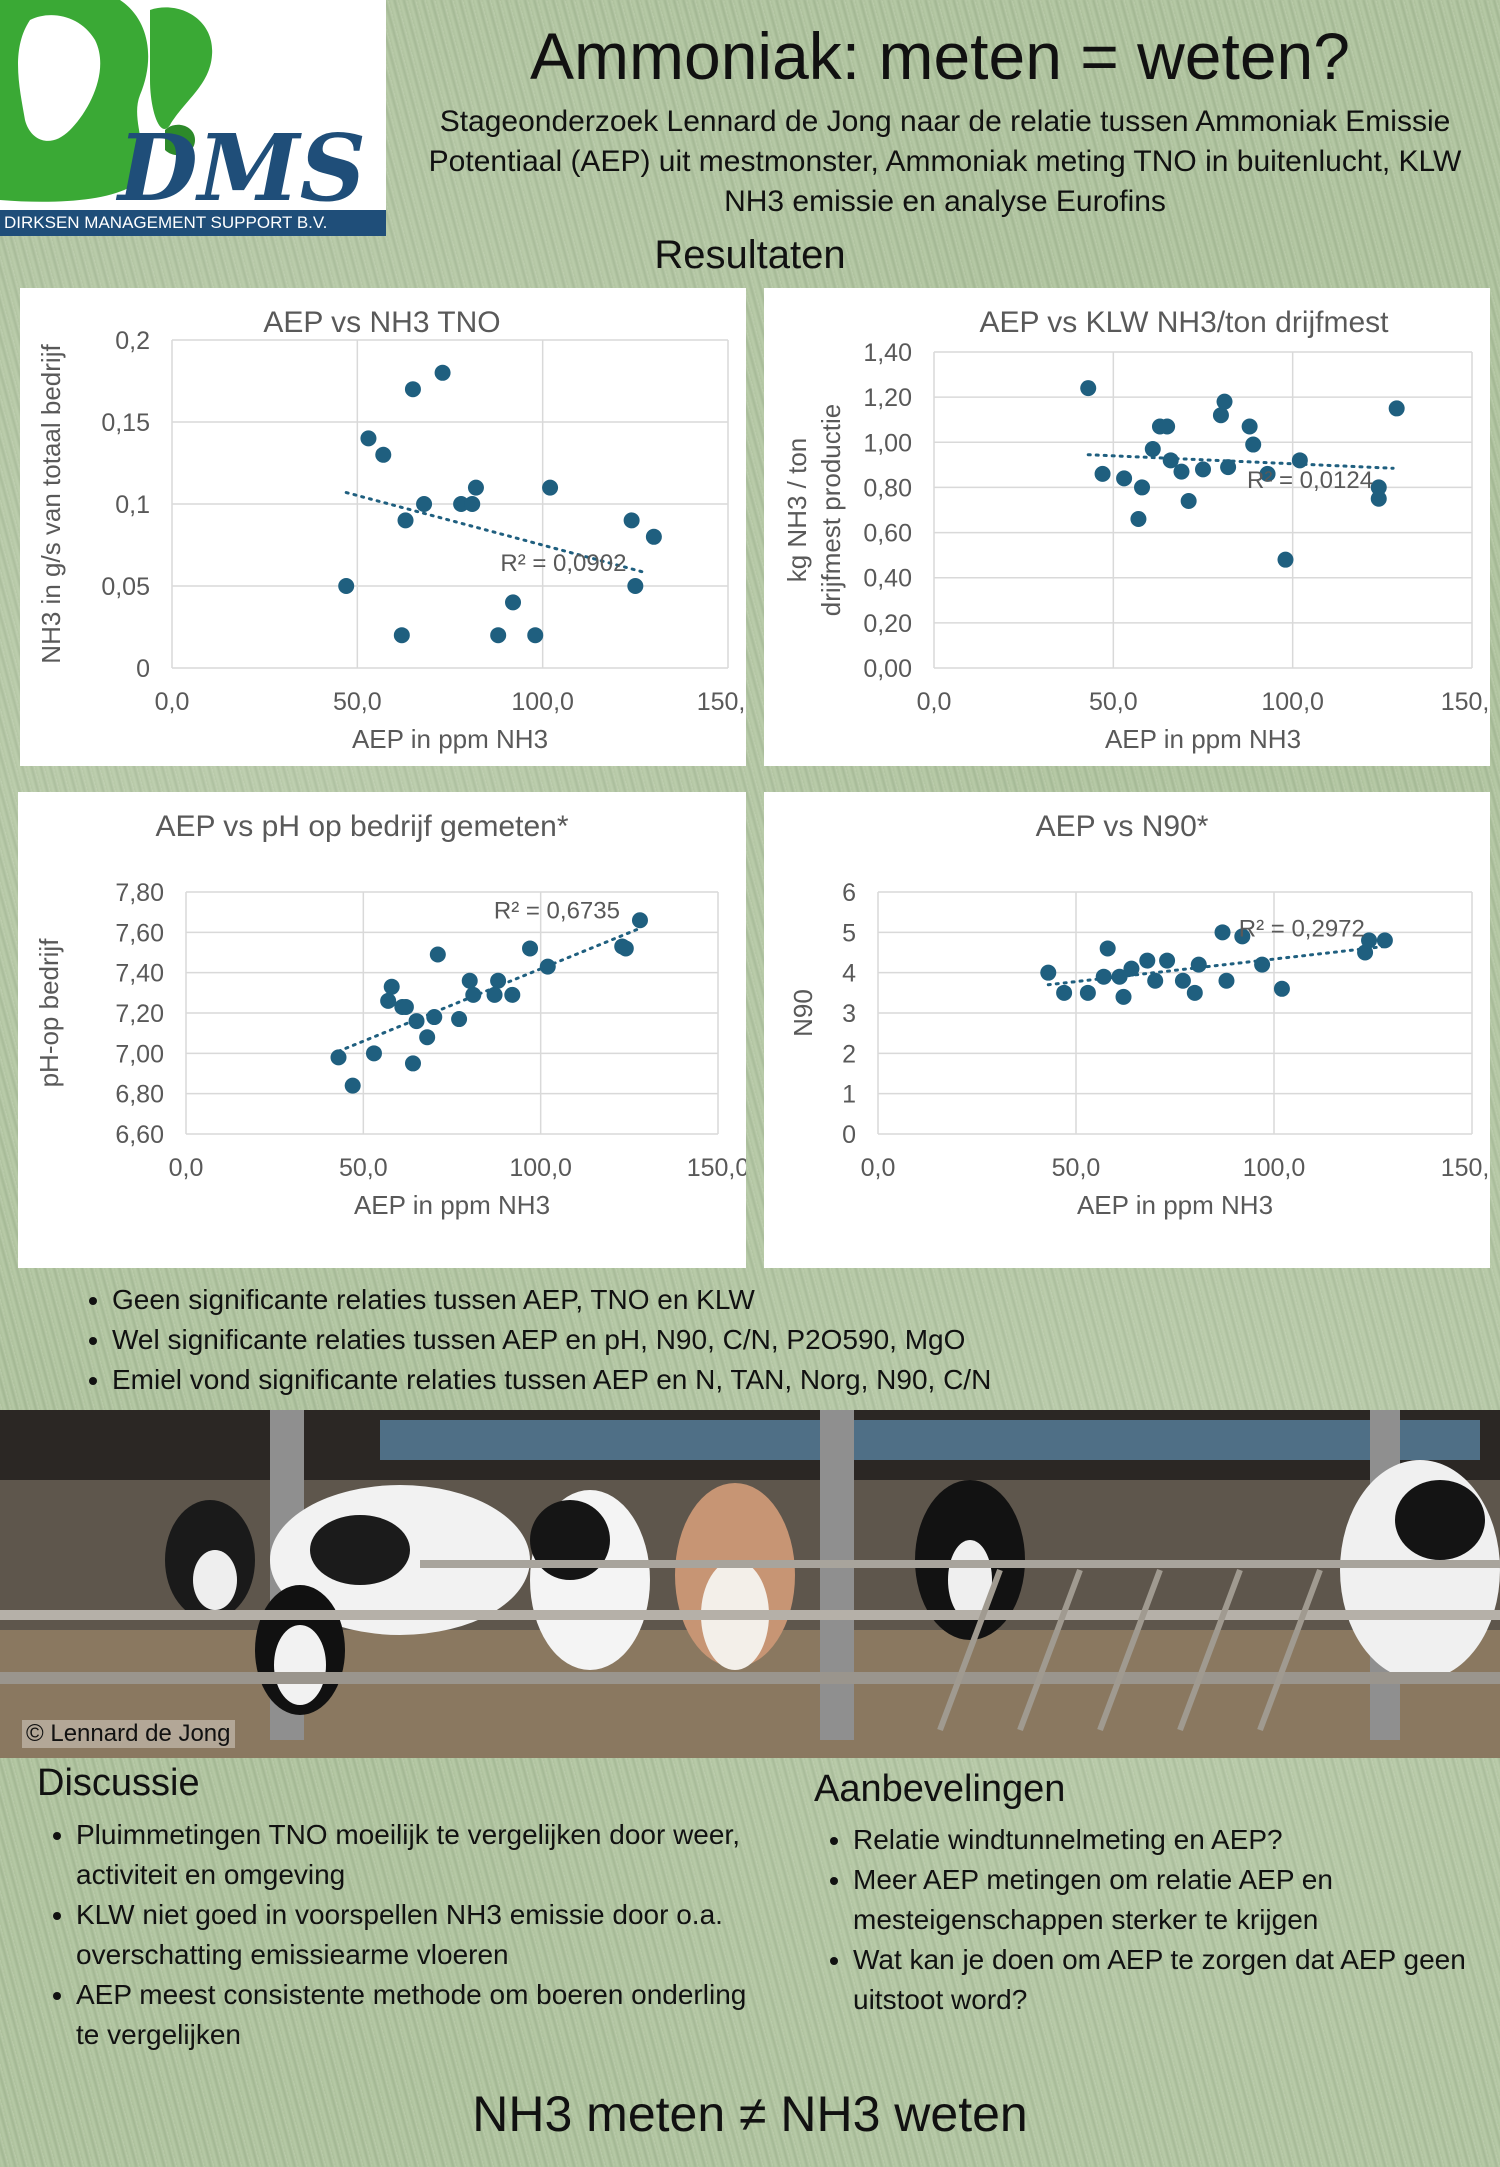  I want to click on y-tick-label: 1,20, so click(887, 398).